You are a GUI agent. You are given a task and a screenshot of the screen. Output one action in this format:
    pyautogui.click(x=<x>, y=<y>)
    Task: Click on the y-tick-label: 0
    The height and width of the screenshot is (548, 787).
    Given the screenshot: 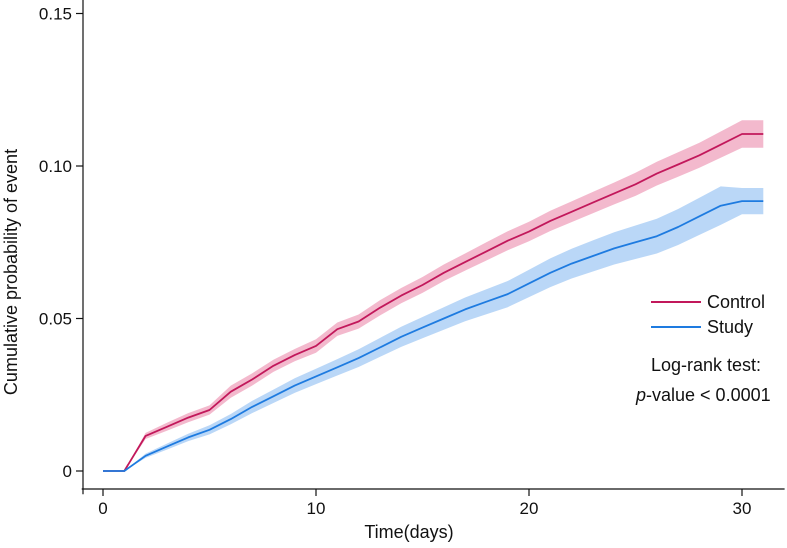 What is the action you would take?
    pyautogui.click(x=67, y=471)
    